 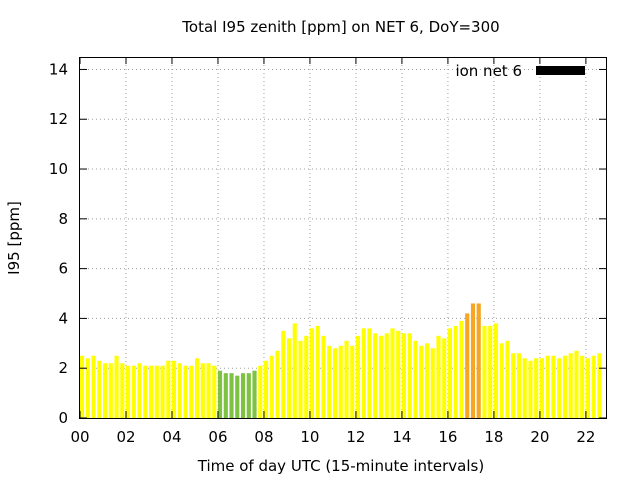 I want to click on x-tick-label: 20, so click(x=539, y=437).